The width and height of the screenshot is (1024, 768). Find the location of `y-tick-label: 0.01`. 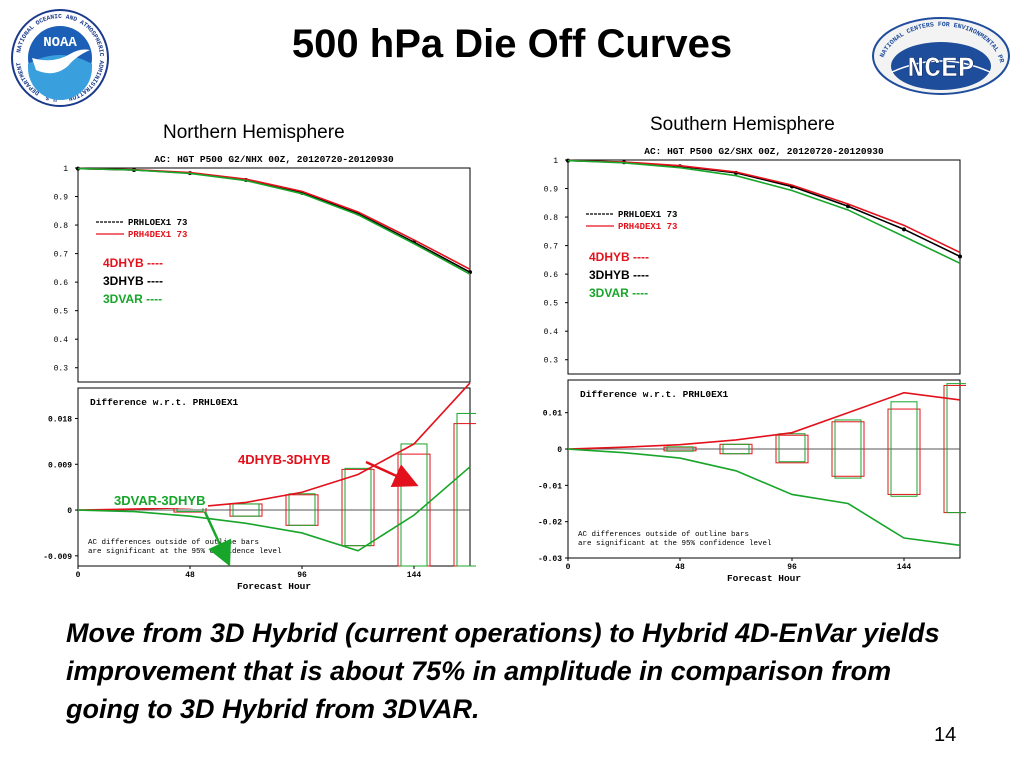

y-tick-label: 0.01 is located at coordinates (552, 414).